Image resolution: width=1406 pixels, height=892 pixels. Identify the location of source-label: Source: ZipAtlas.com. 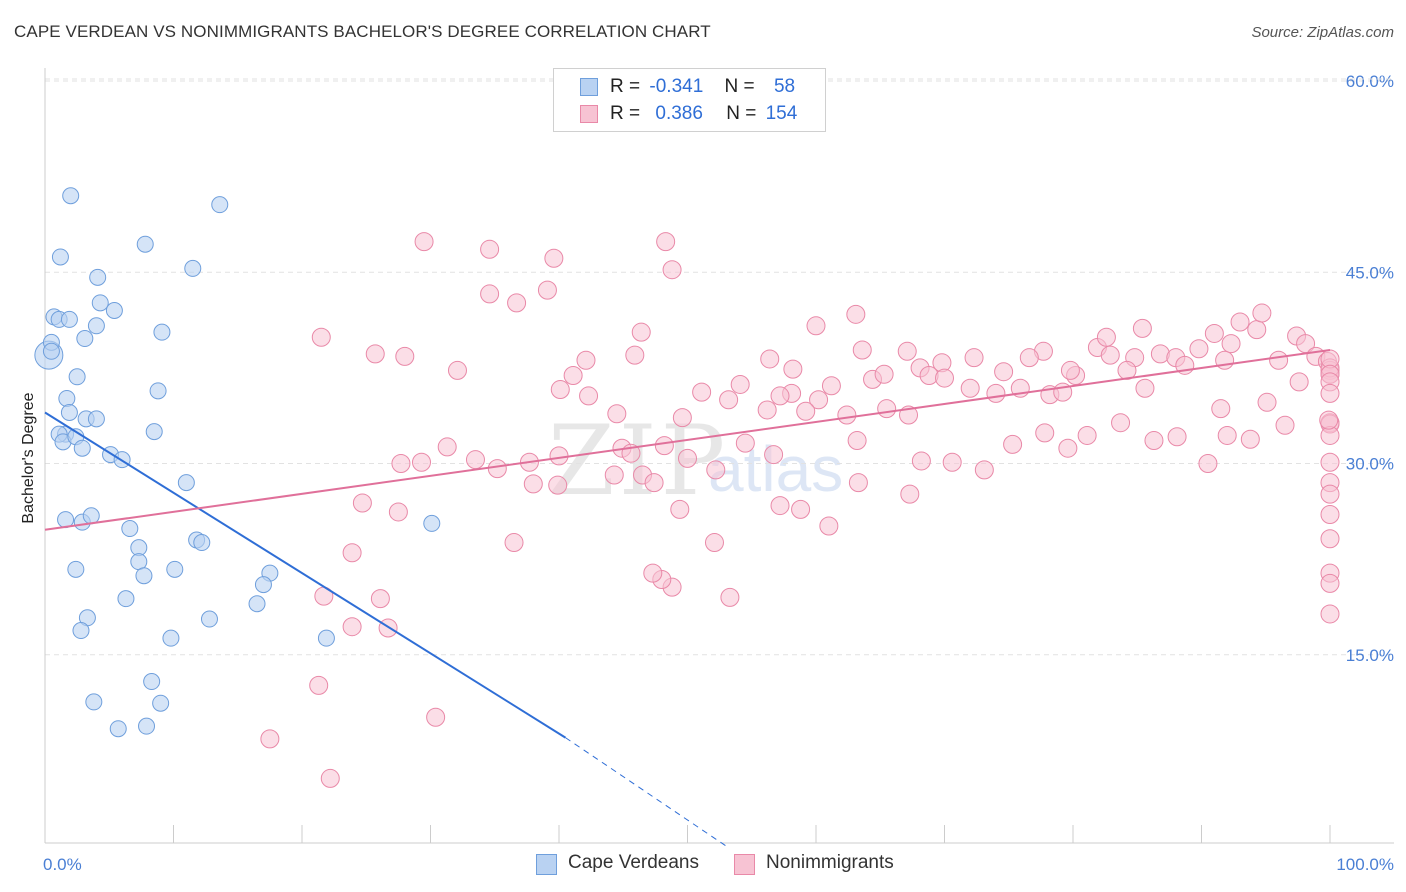
(1322, 32).